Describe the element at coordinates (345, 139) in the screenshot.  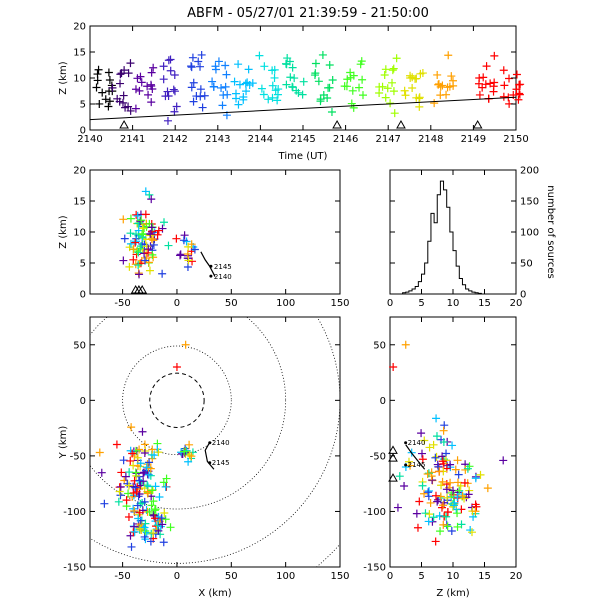
I see `x-tick-label: 2146` at that location.